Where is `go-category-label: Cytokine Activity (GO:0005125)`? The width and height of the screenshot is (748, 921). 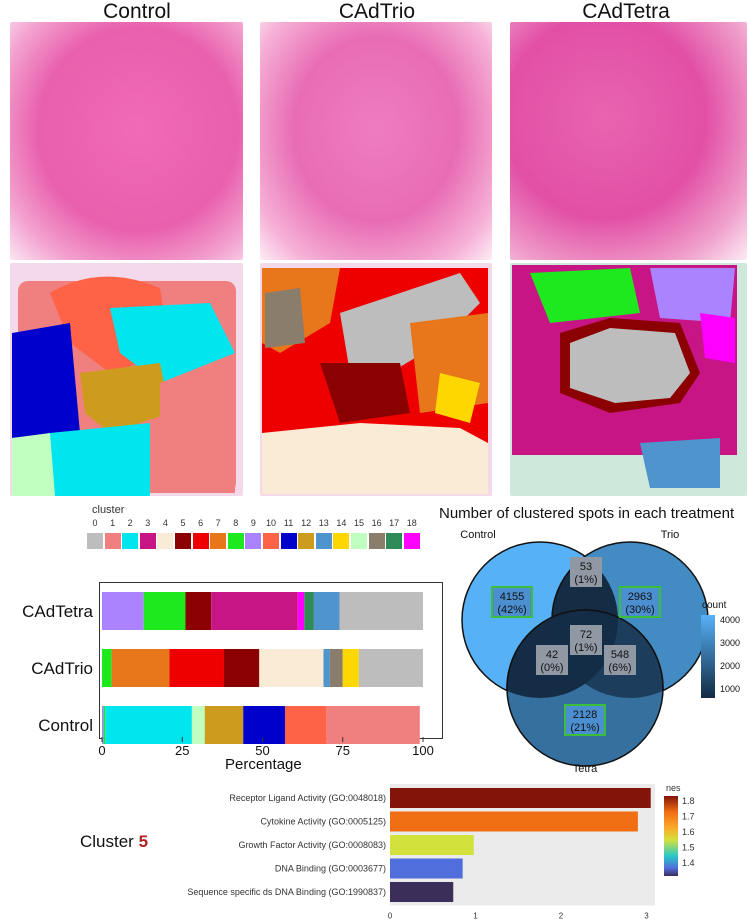
go-category-label: Cytokine Activity (GO:0005125) is located at coordinates (323, 822).